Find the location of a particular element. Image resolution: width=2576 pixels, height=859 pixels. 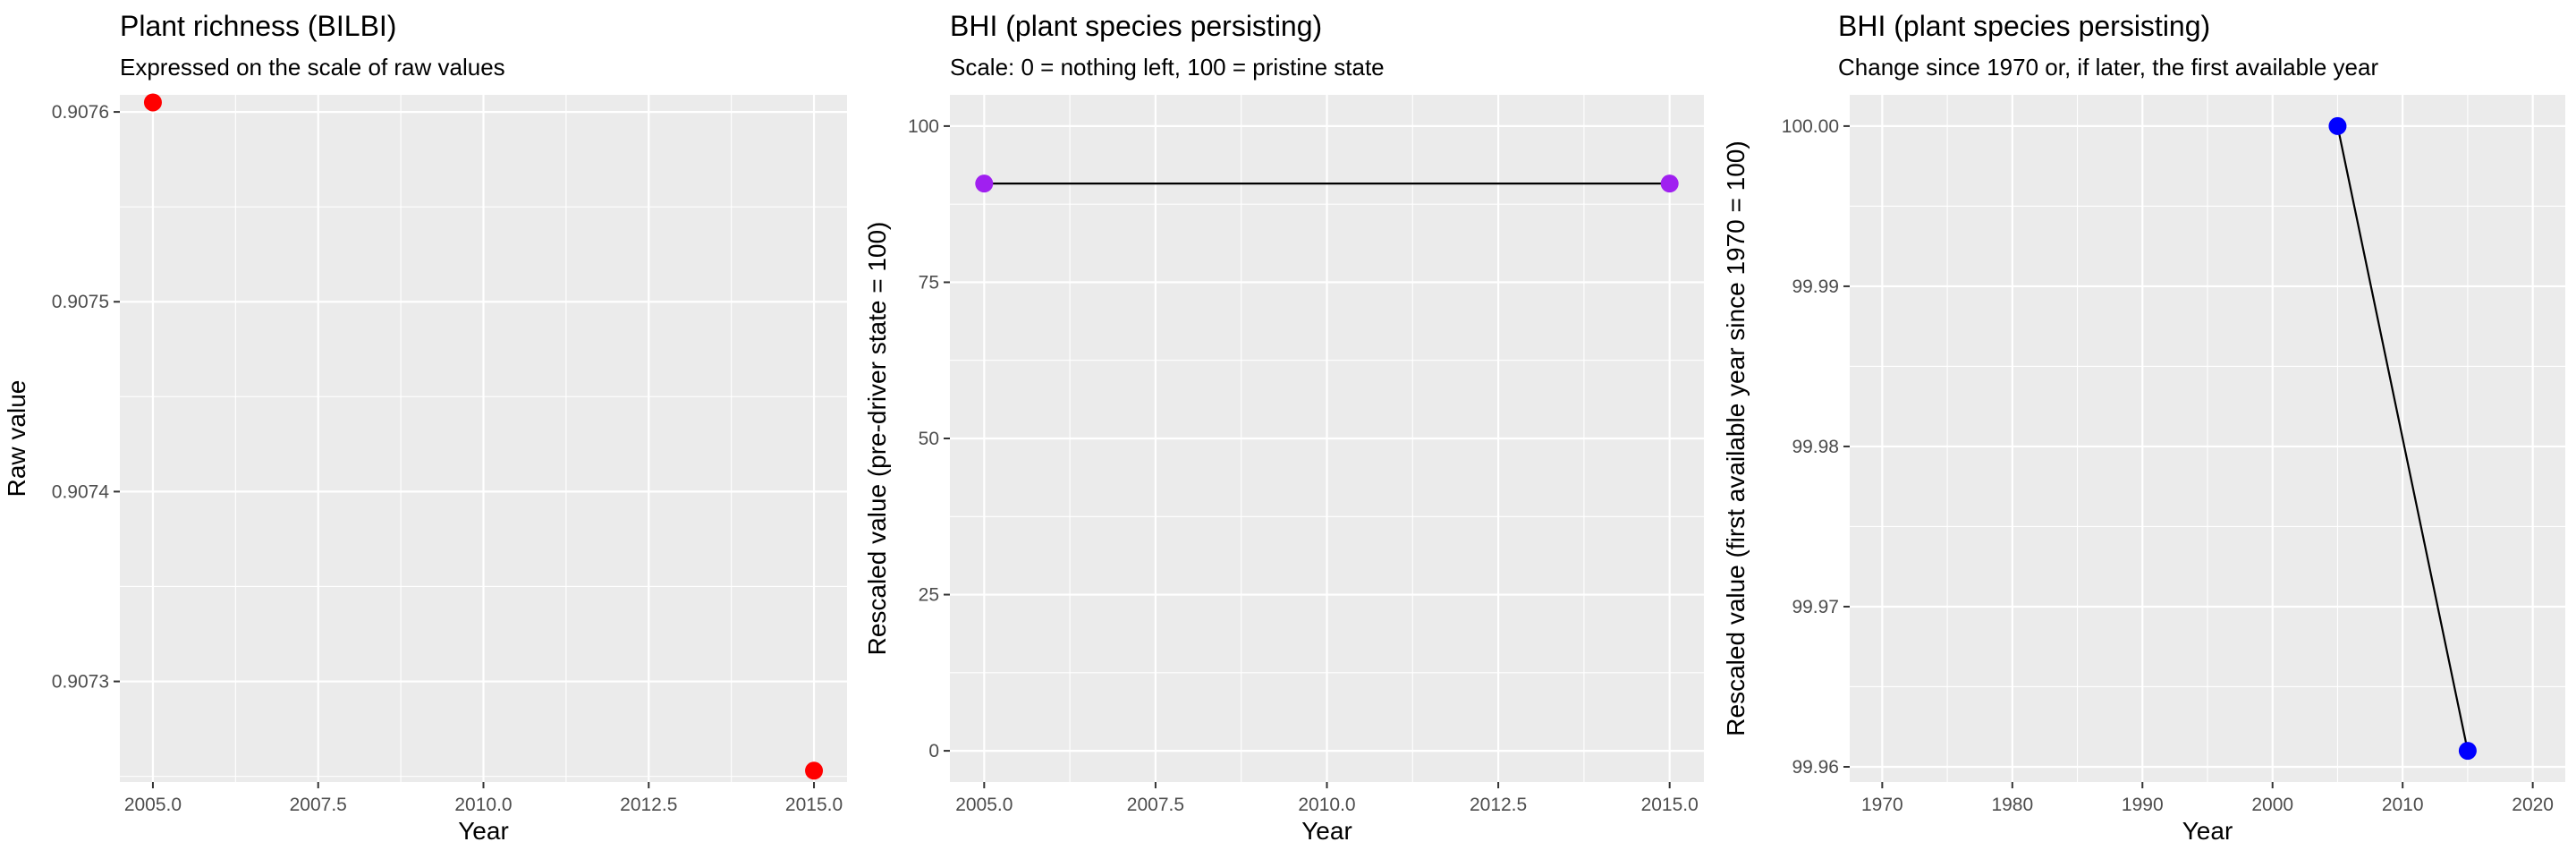

y-tick-label: 100.00 is located at coordinates (1810, 126).